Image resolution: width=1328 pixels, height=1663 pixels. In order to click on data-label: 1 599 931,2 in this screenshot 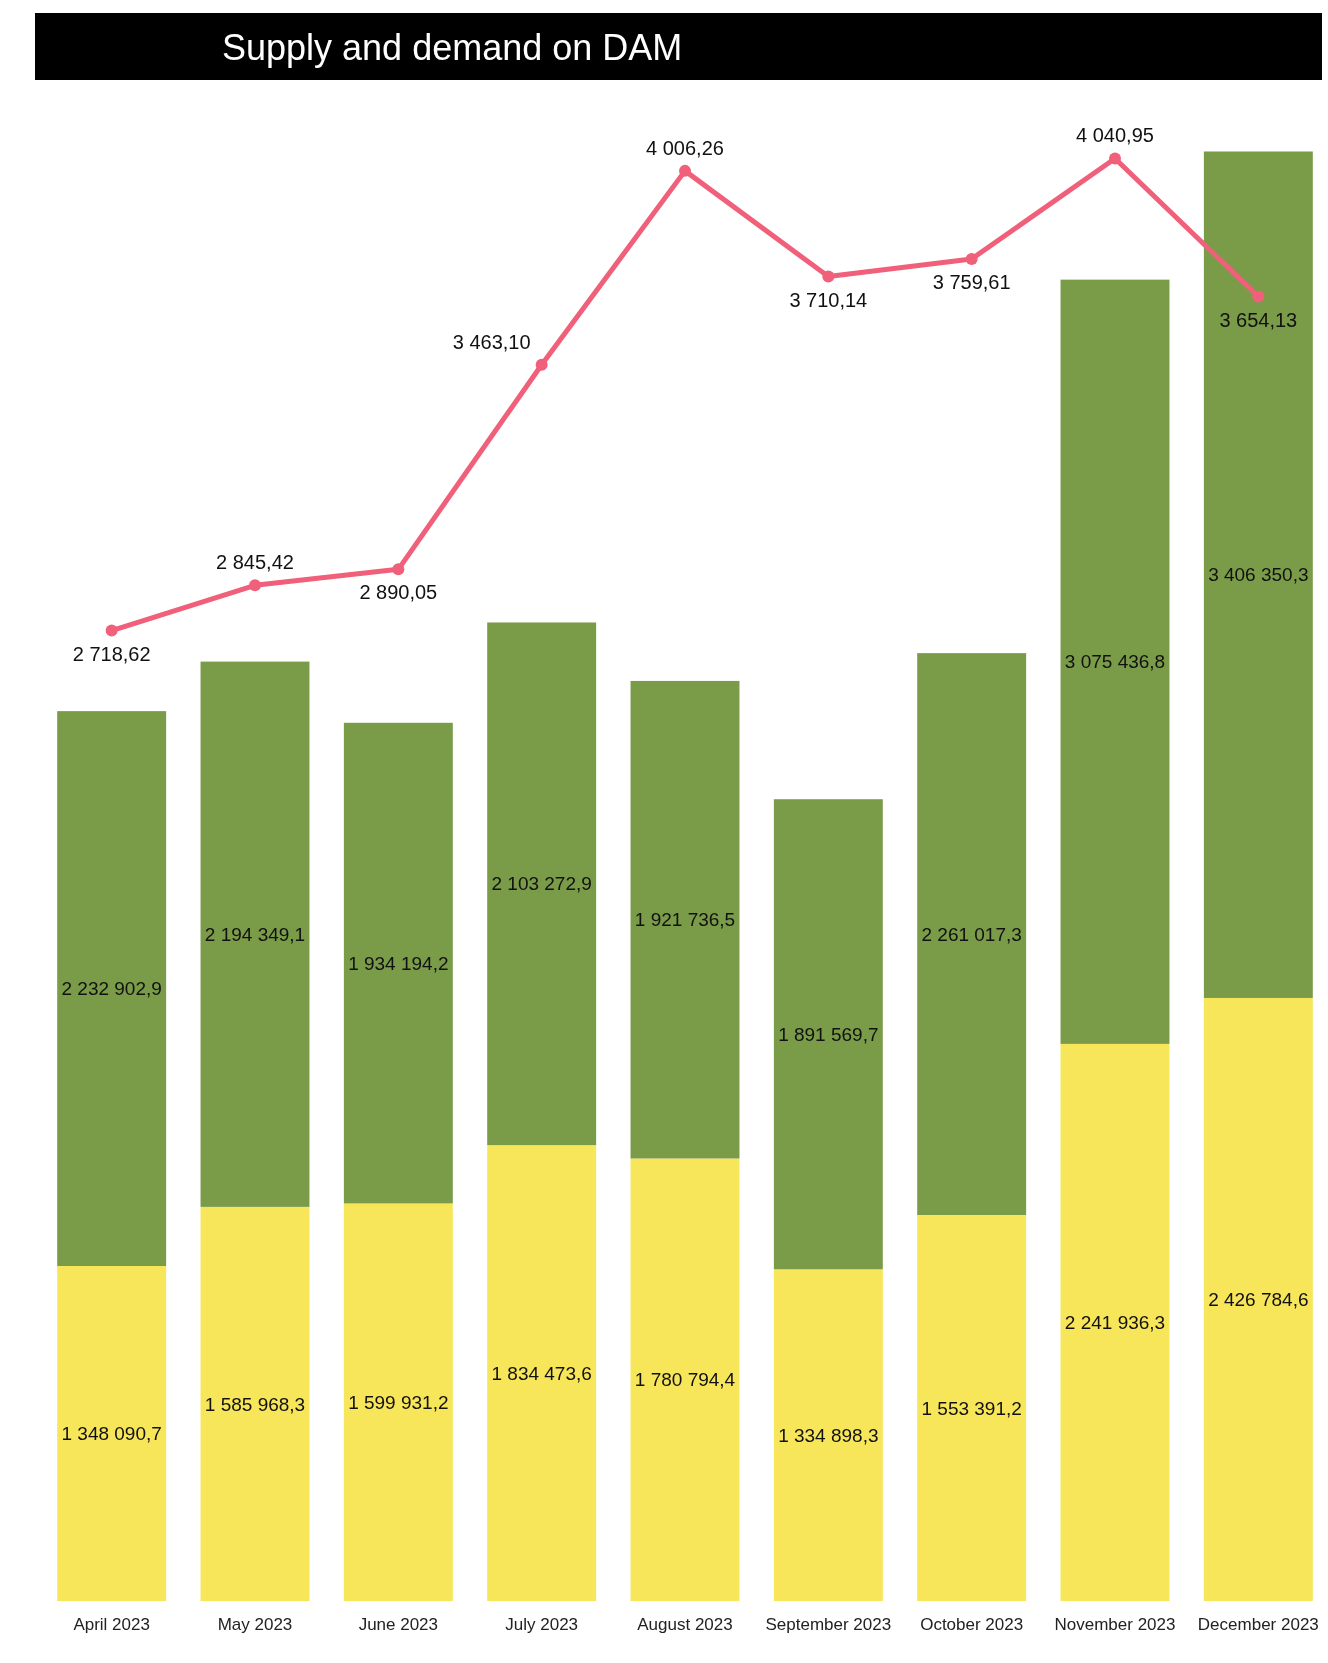, I will do `click(398, 1402)`.